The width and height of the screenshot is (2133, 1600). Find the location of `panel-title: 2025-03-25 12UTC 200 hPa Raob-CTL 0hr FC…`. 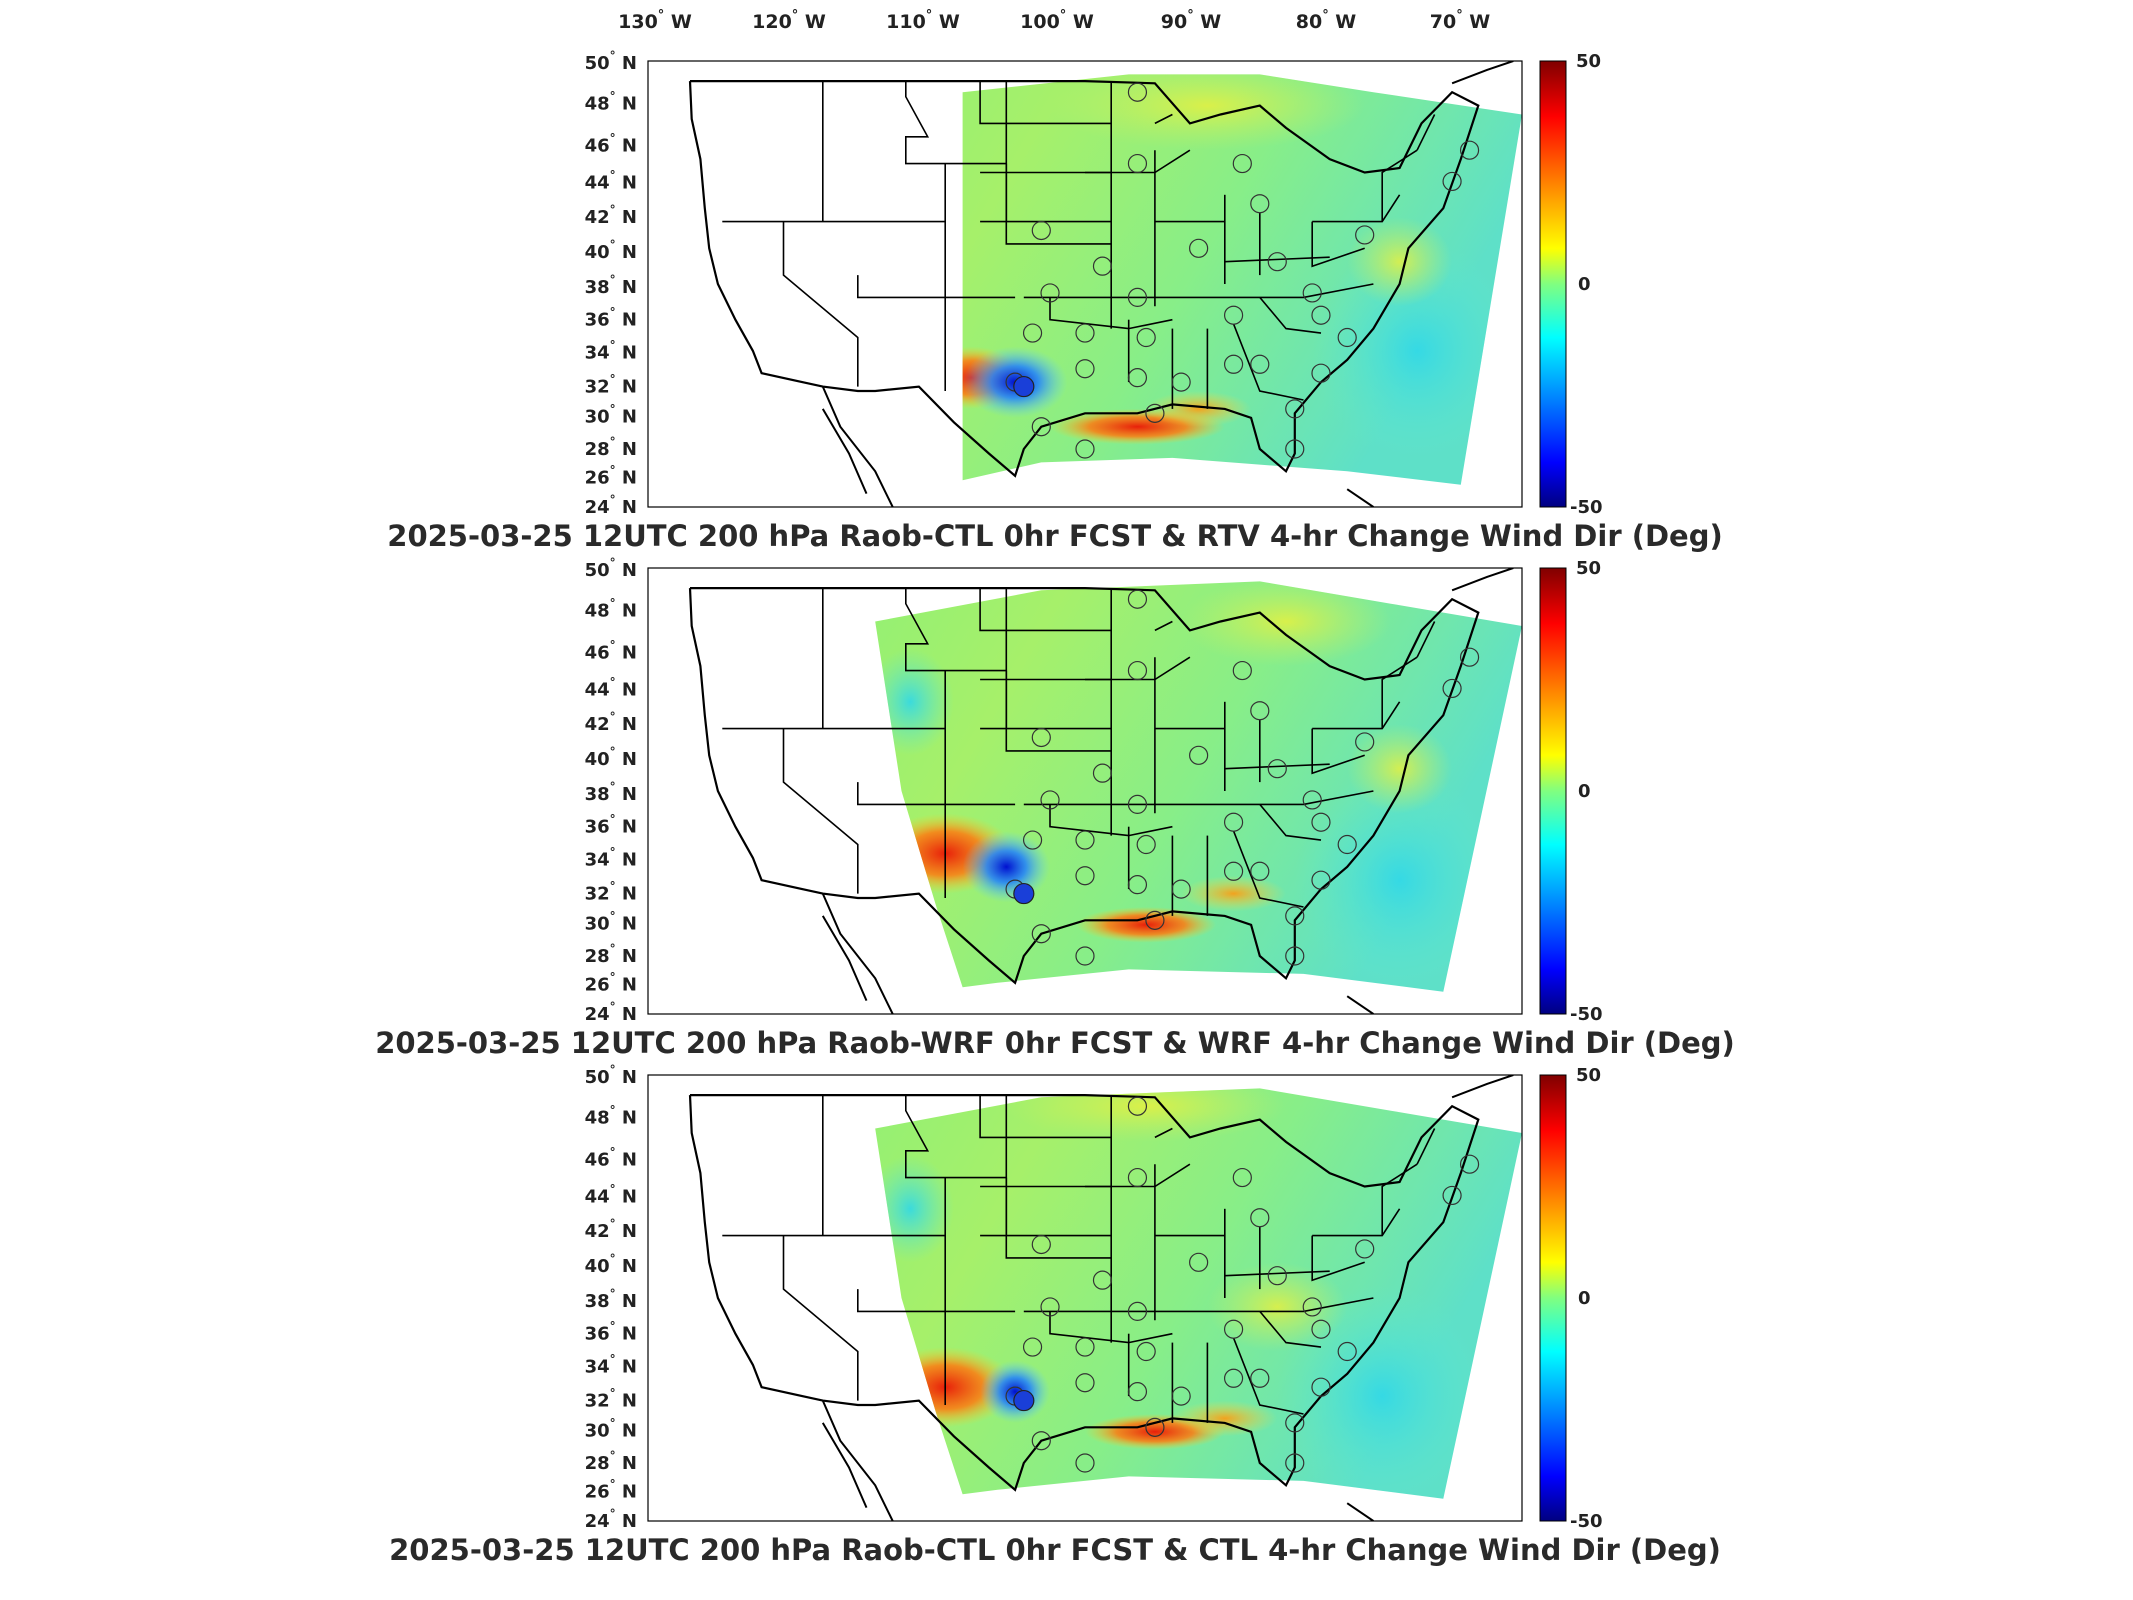

panel-title: 2025-03-25 12UTC 200 hPa Raob-CTL 0hr FC… is located at coordinates (1054, 536).